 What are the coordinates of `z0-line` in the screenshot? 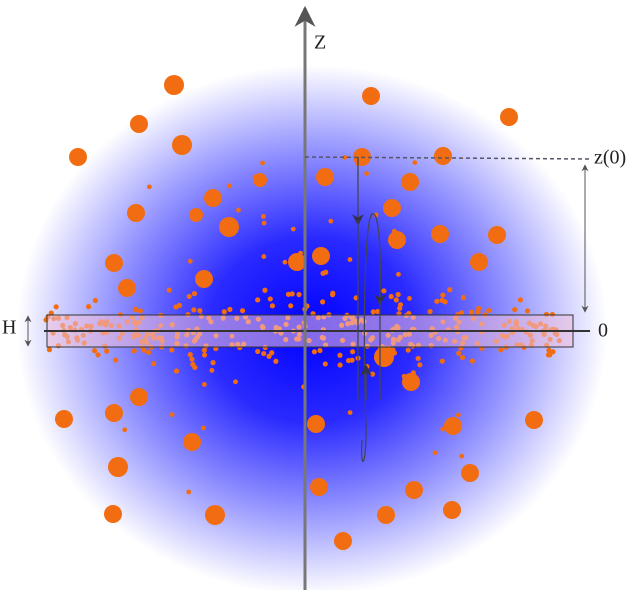 It's located at (447, 158).